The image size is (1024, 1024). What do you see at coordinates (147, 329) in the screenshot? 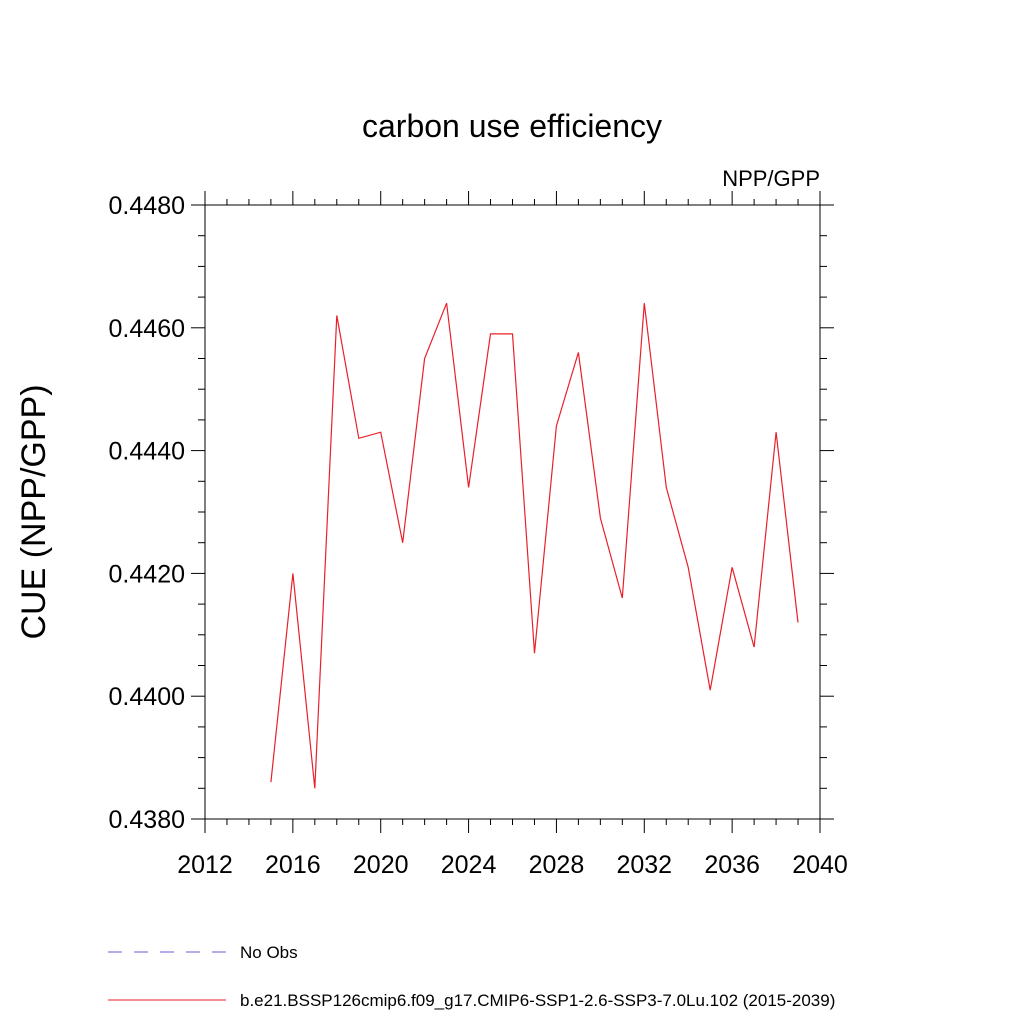
I see `y-tick-label: 0.4460` at bounding box center [147, 329].